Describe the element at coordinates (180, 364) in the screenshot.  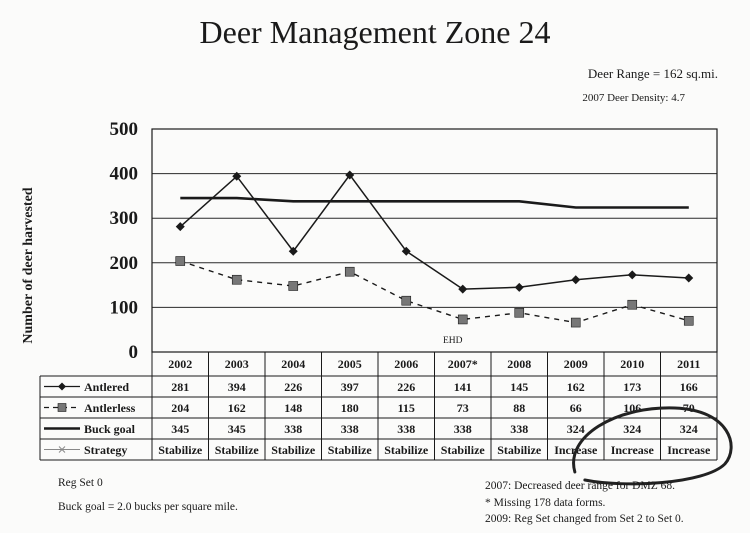
I see `x-tick-label: 2002` at that location.